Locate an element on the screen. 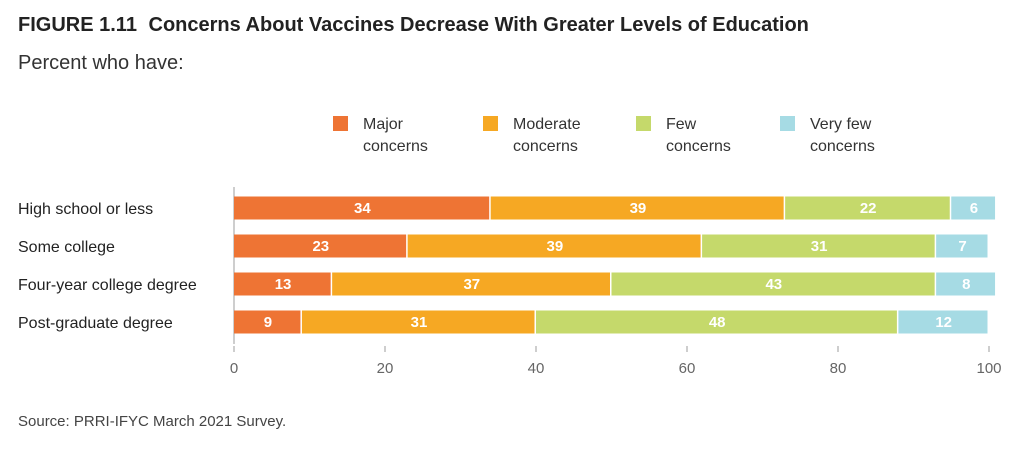  bar-label-moderate-concerns-high-school-or-less: 39 is located at coordinates (638, 208).